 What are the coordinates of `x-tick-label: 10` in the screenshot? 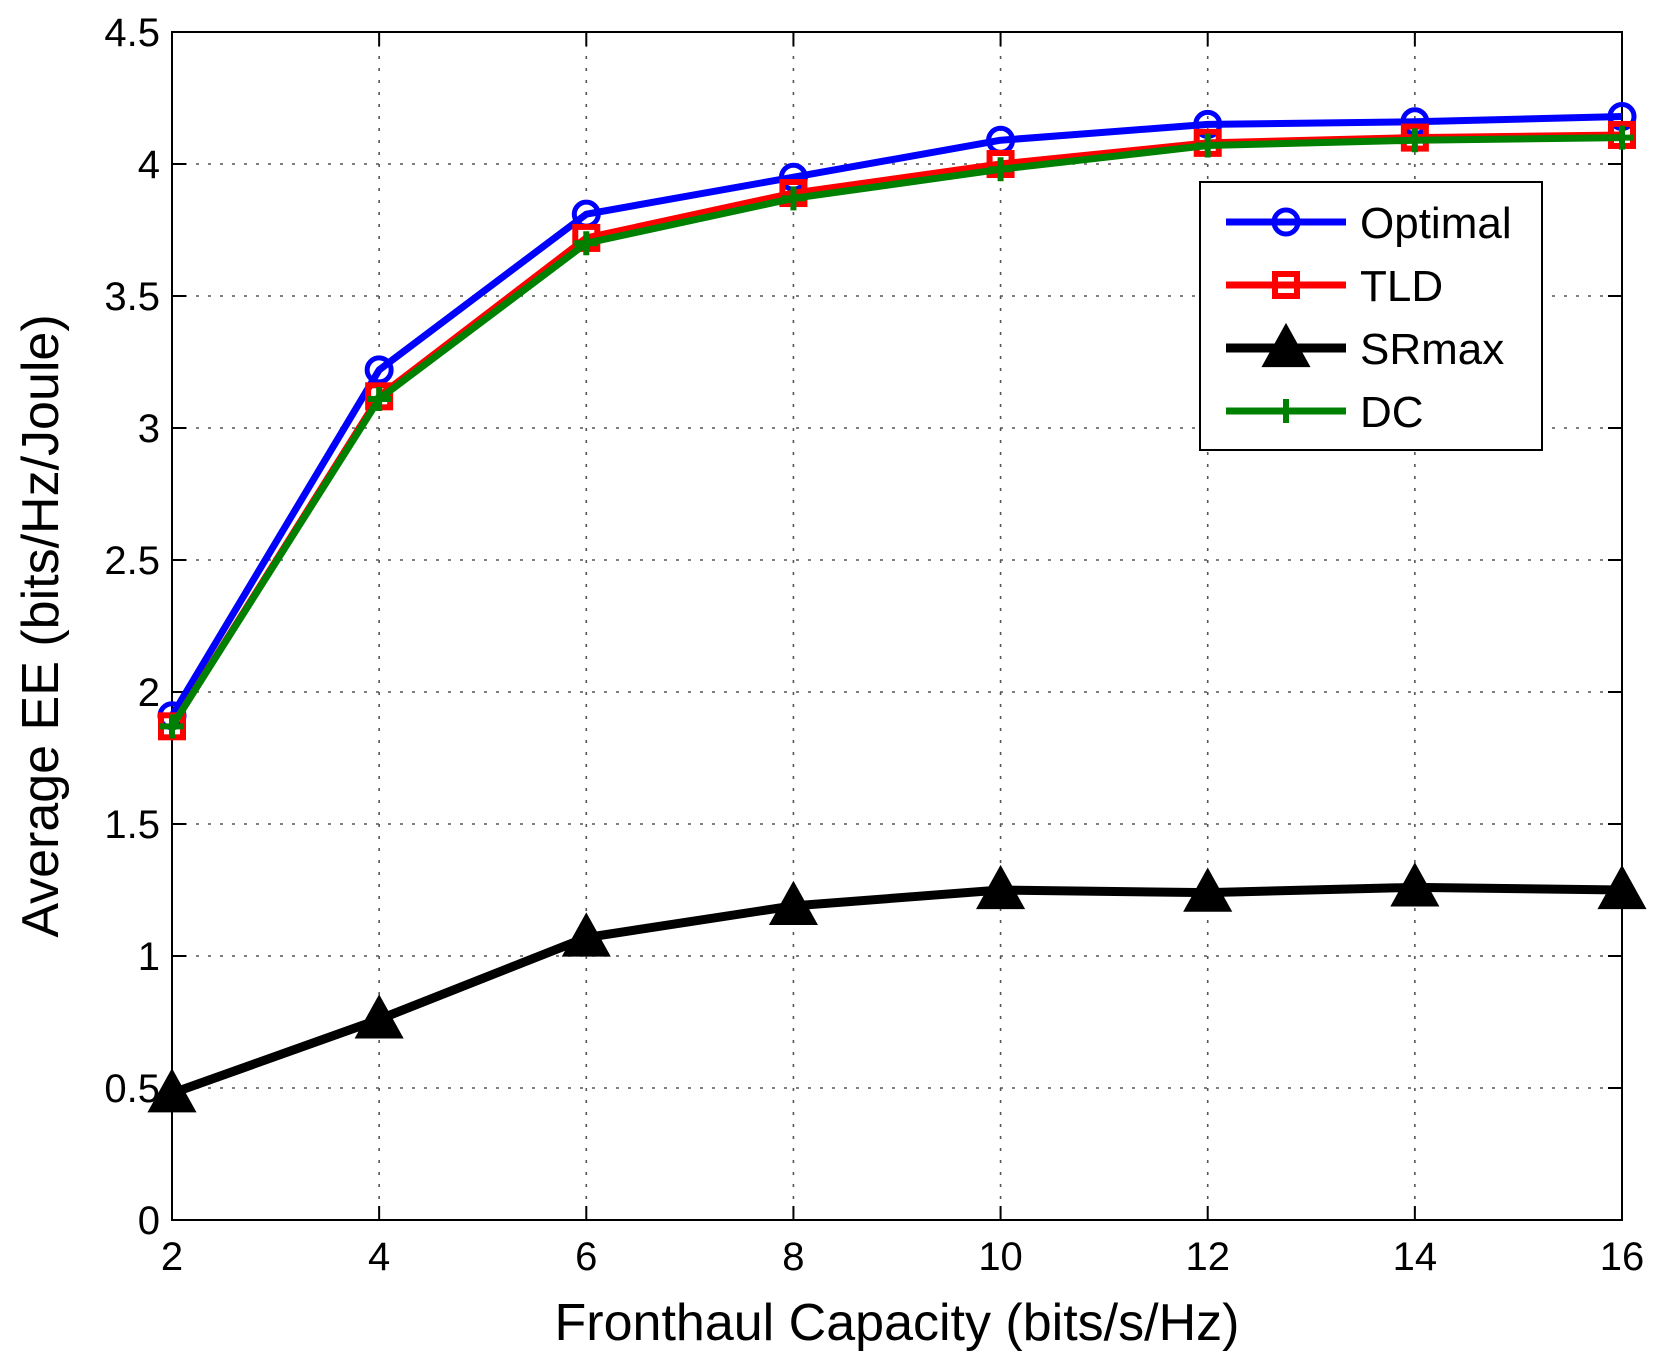 It's located at (1000, 1257).